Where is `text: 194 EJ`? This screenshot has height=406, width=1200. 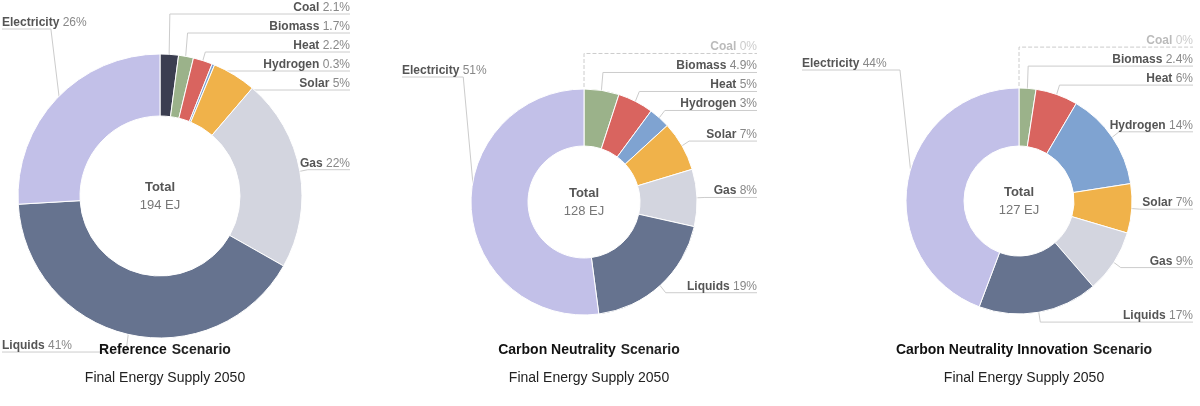
text: 194 EJ is located at coordinates (160, 204).